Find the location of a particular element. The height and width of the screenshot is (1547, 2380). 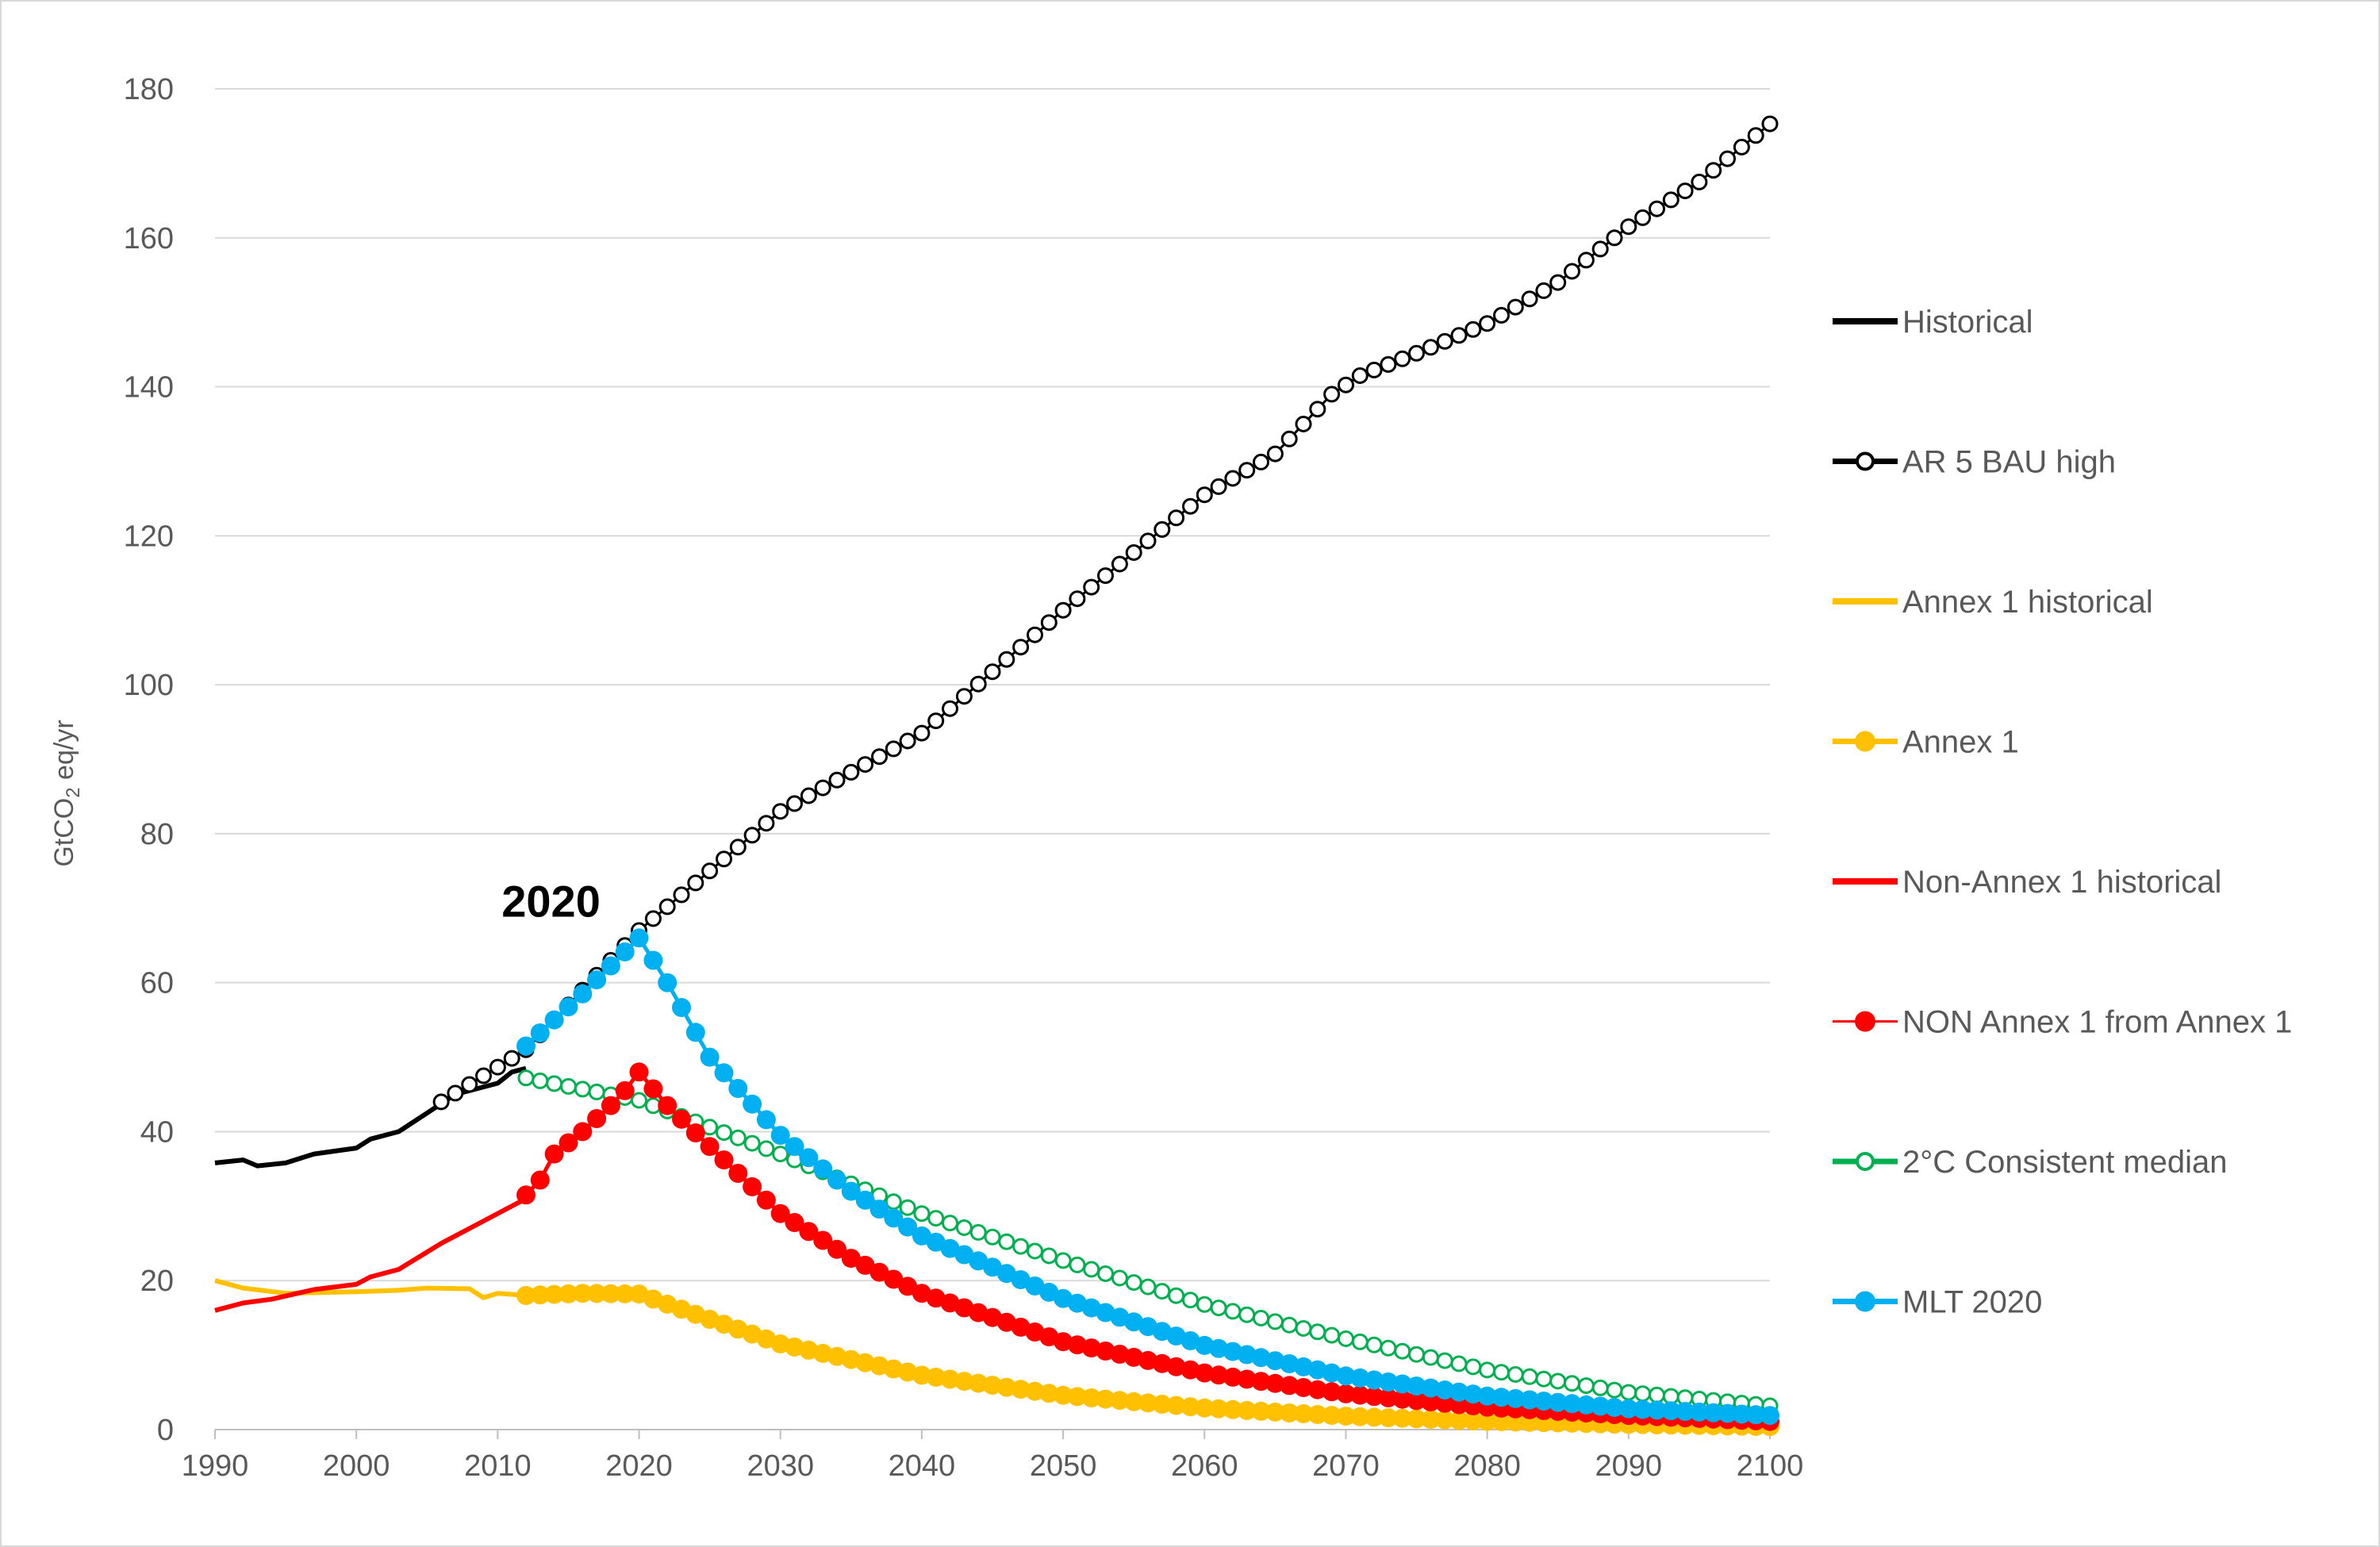

y-axis-label-sub: 2 is located at coordinates (73, 792).